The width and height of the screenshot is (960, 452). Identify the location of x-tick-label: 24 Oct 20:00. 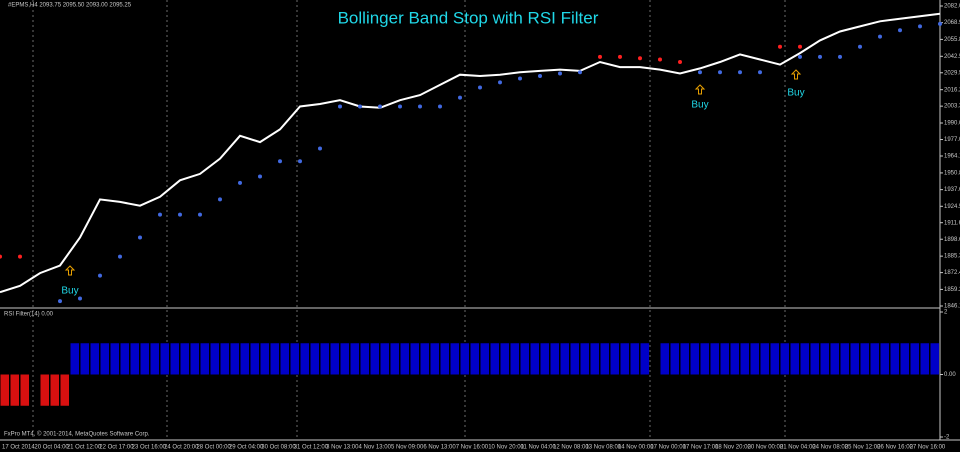
(181, 448).